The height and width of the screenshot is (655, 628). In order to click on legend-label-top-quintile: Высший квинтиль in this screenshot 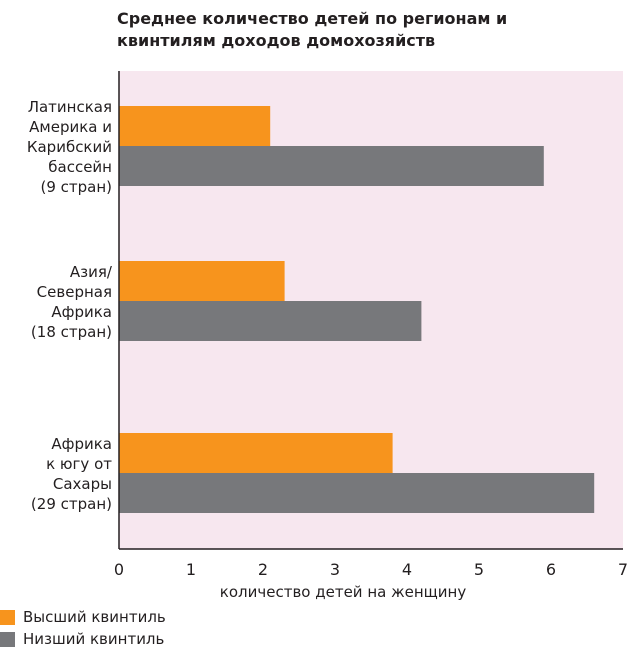, I will do `click(94, 617)`.